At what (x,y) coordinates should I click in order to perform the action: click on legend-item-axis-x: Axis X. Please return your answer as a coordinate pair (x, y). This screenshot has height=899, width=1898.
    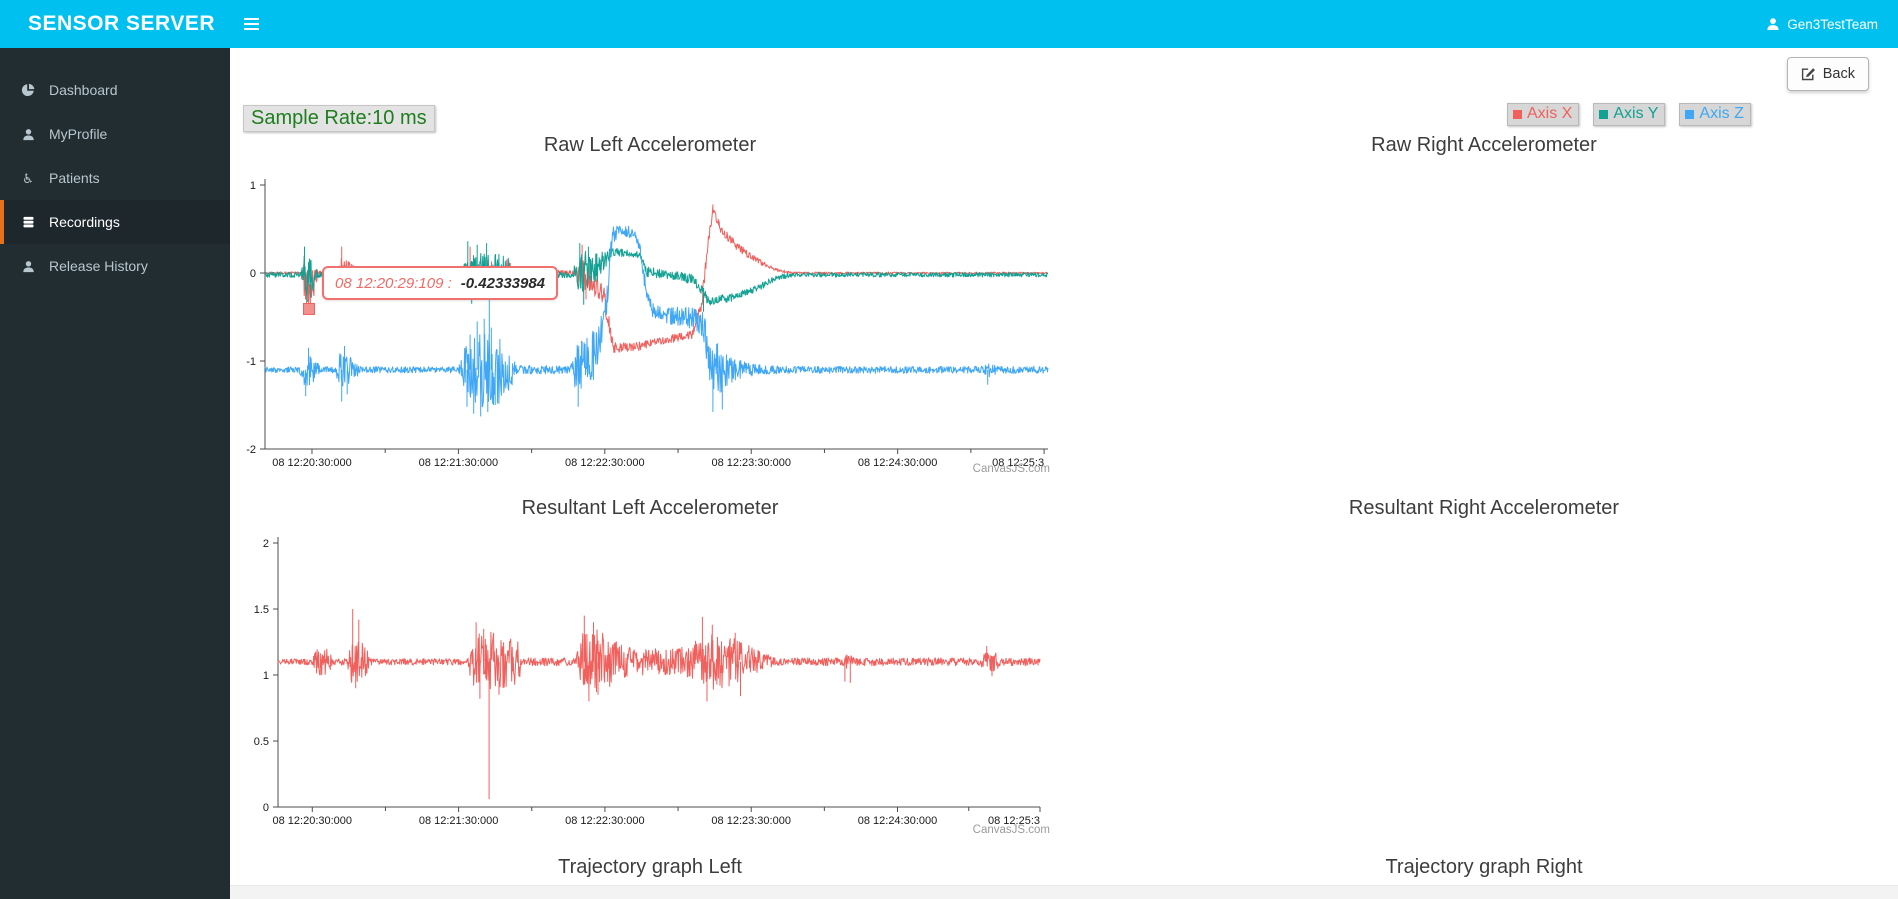
    Looking at the image, I should click on (1543, 114).